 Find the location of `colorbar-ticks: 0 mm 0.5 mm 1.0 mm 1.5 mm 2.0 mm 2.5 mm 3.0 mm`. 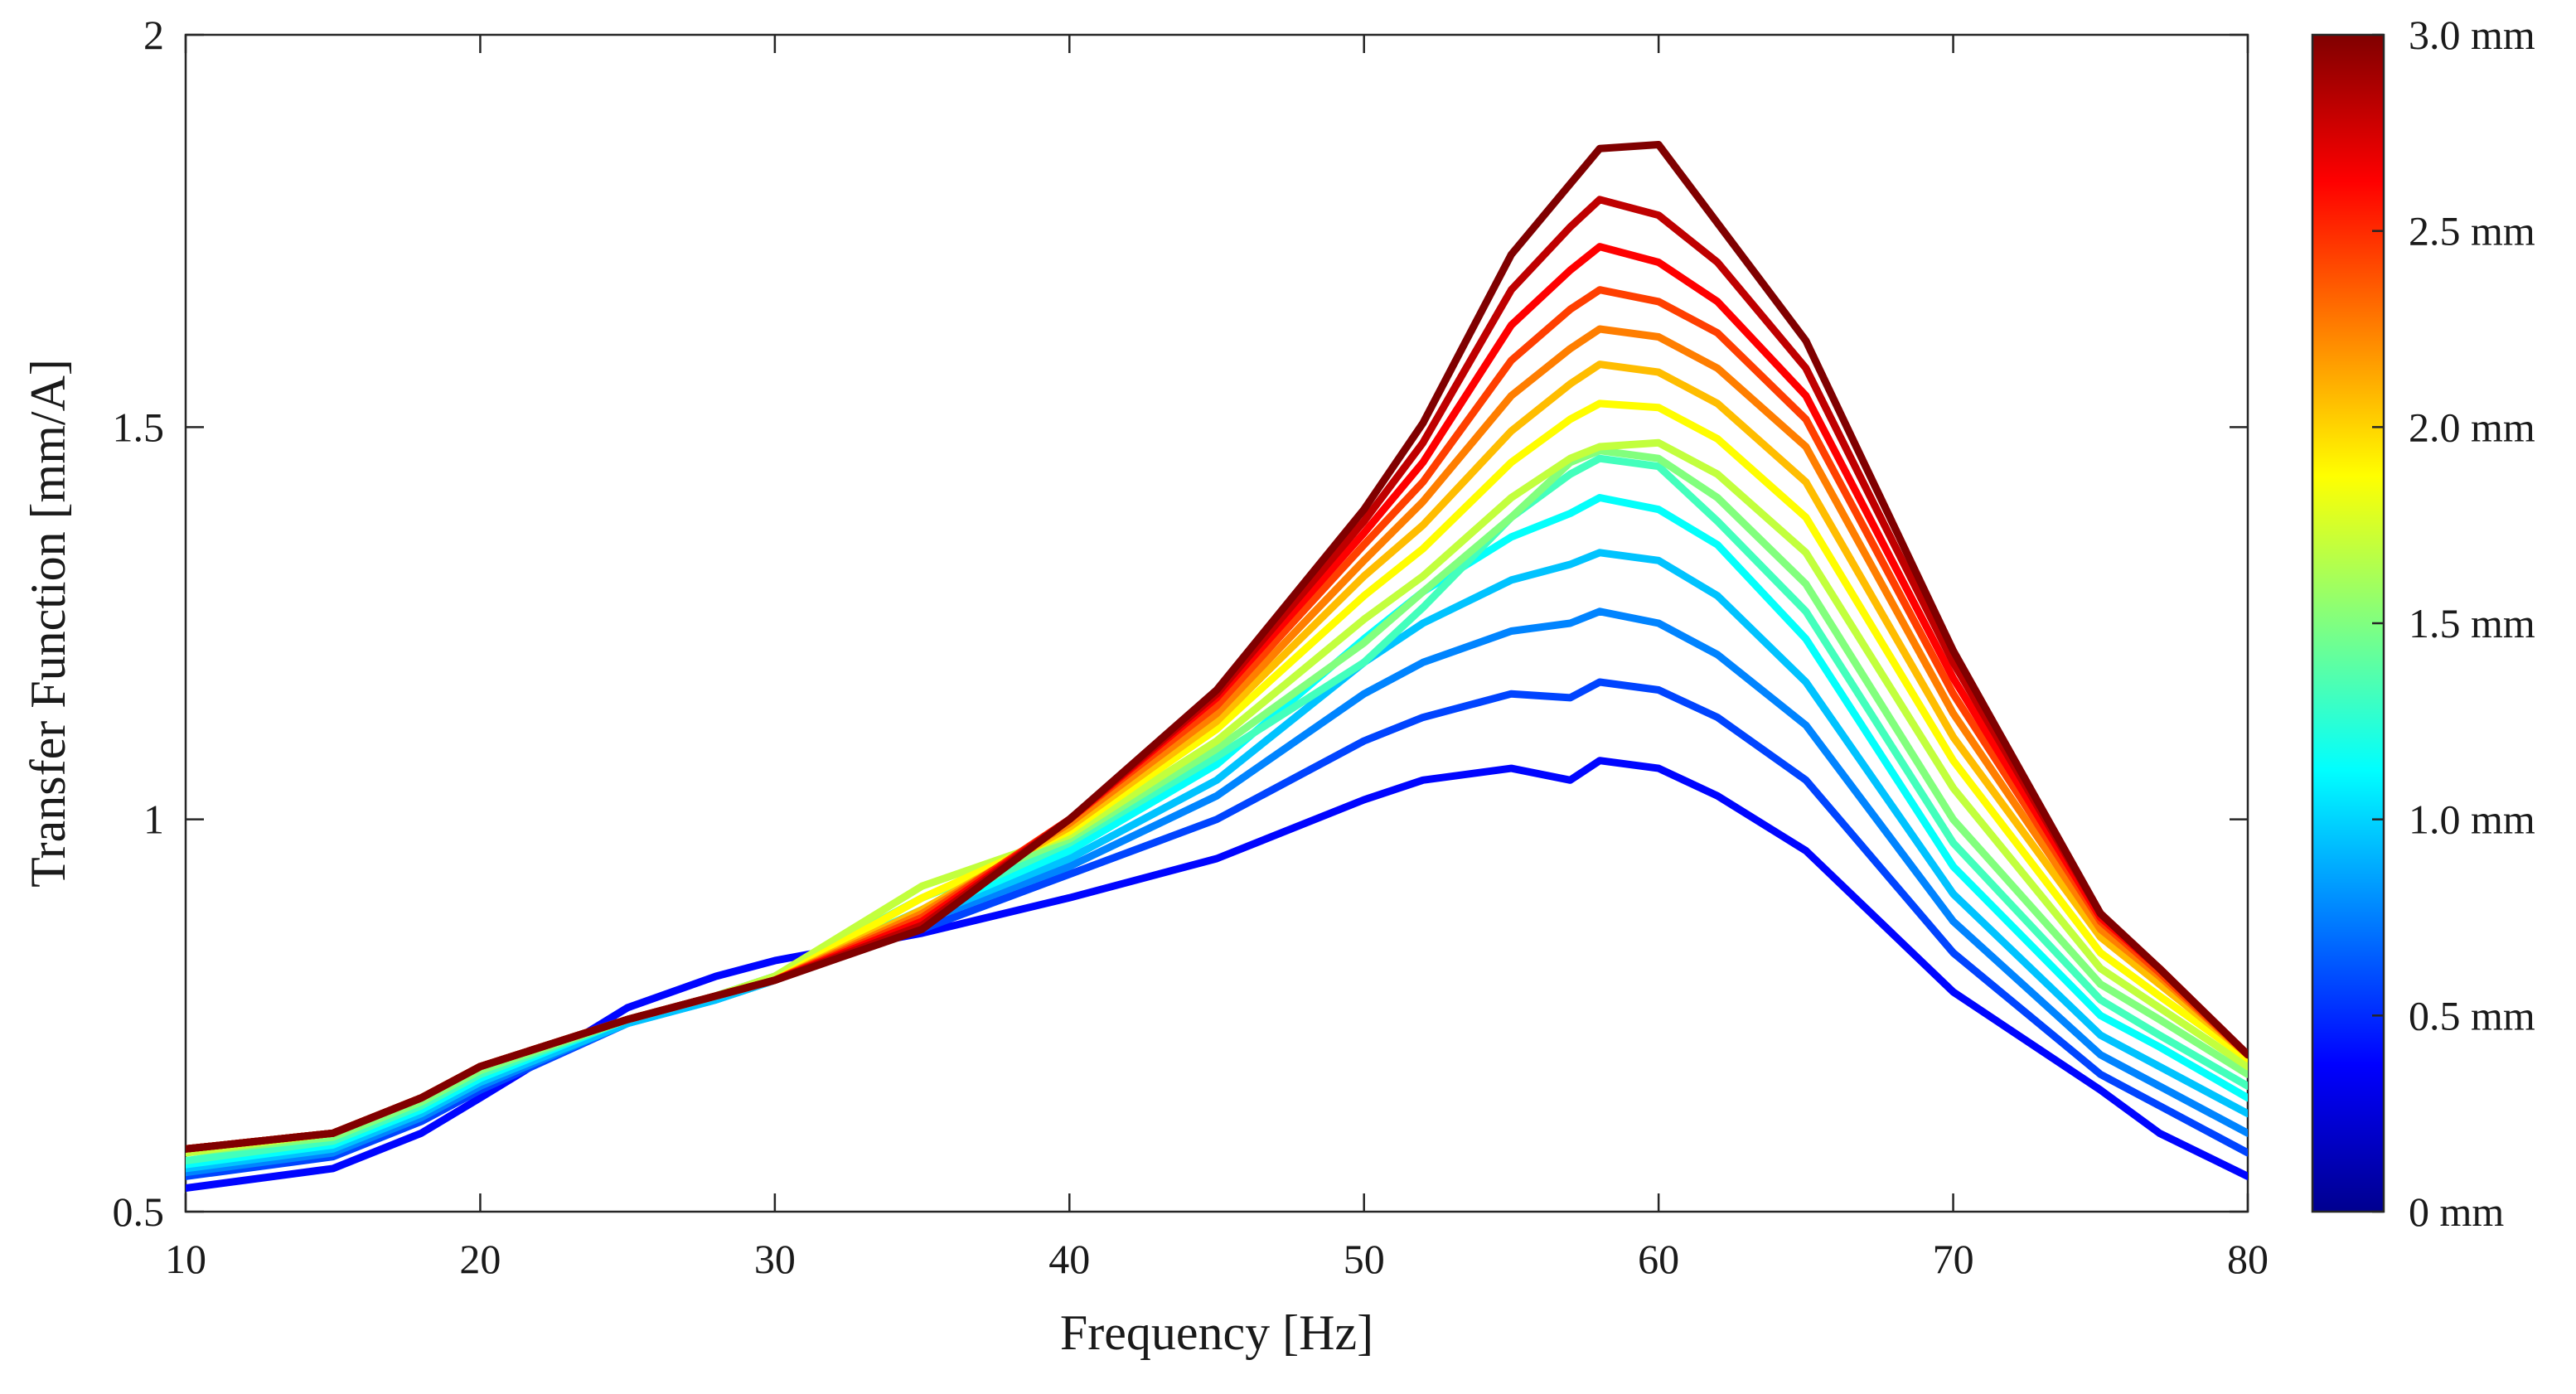

colorbar-ticks: 0 mm 0.5 mm 1.0 mm 1.5 mm 2.0 mm 2.5 mm 3.0 mm is located at coordinates (2453, 623).